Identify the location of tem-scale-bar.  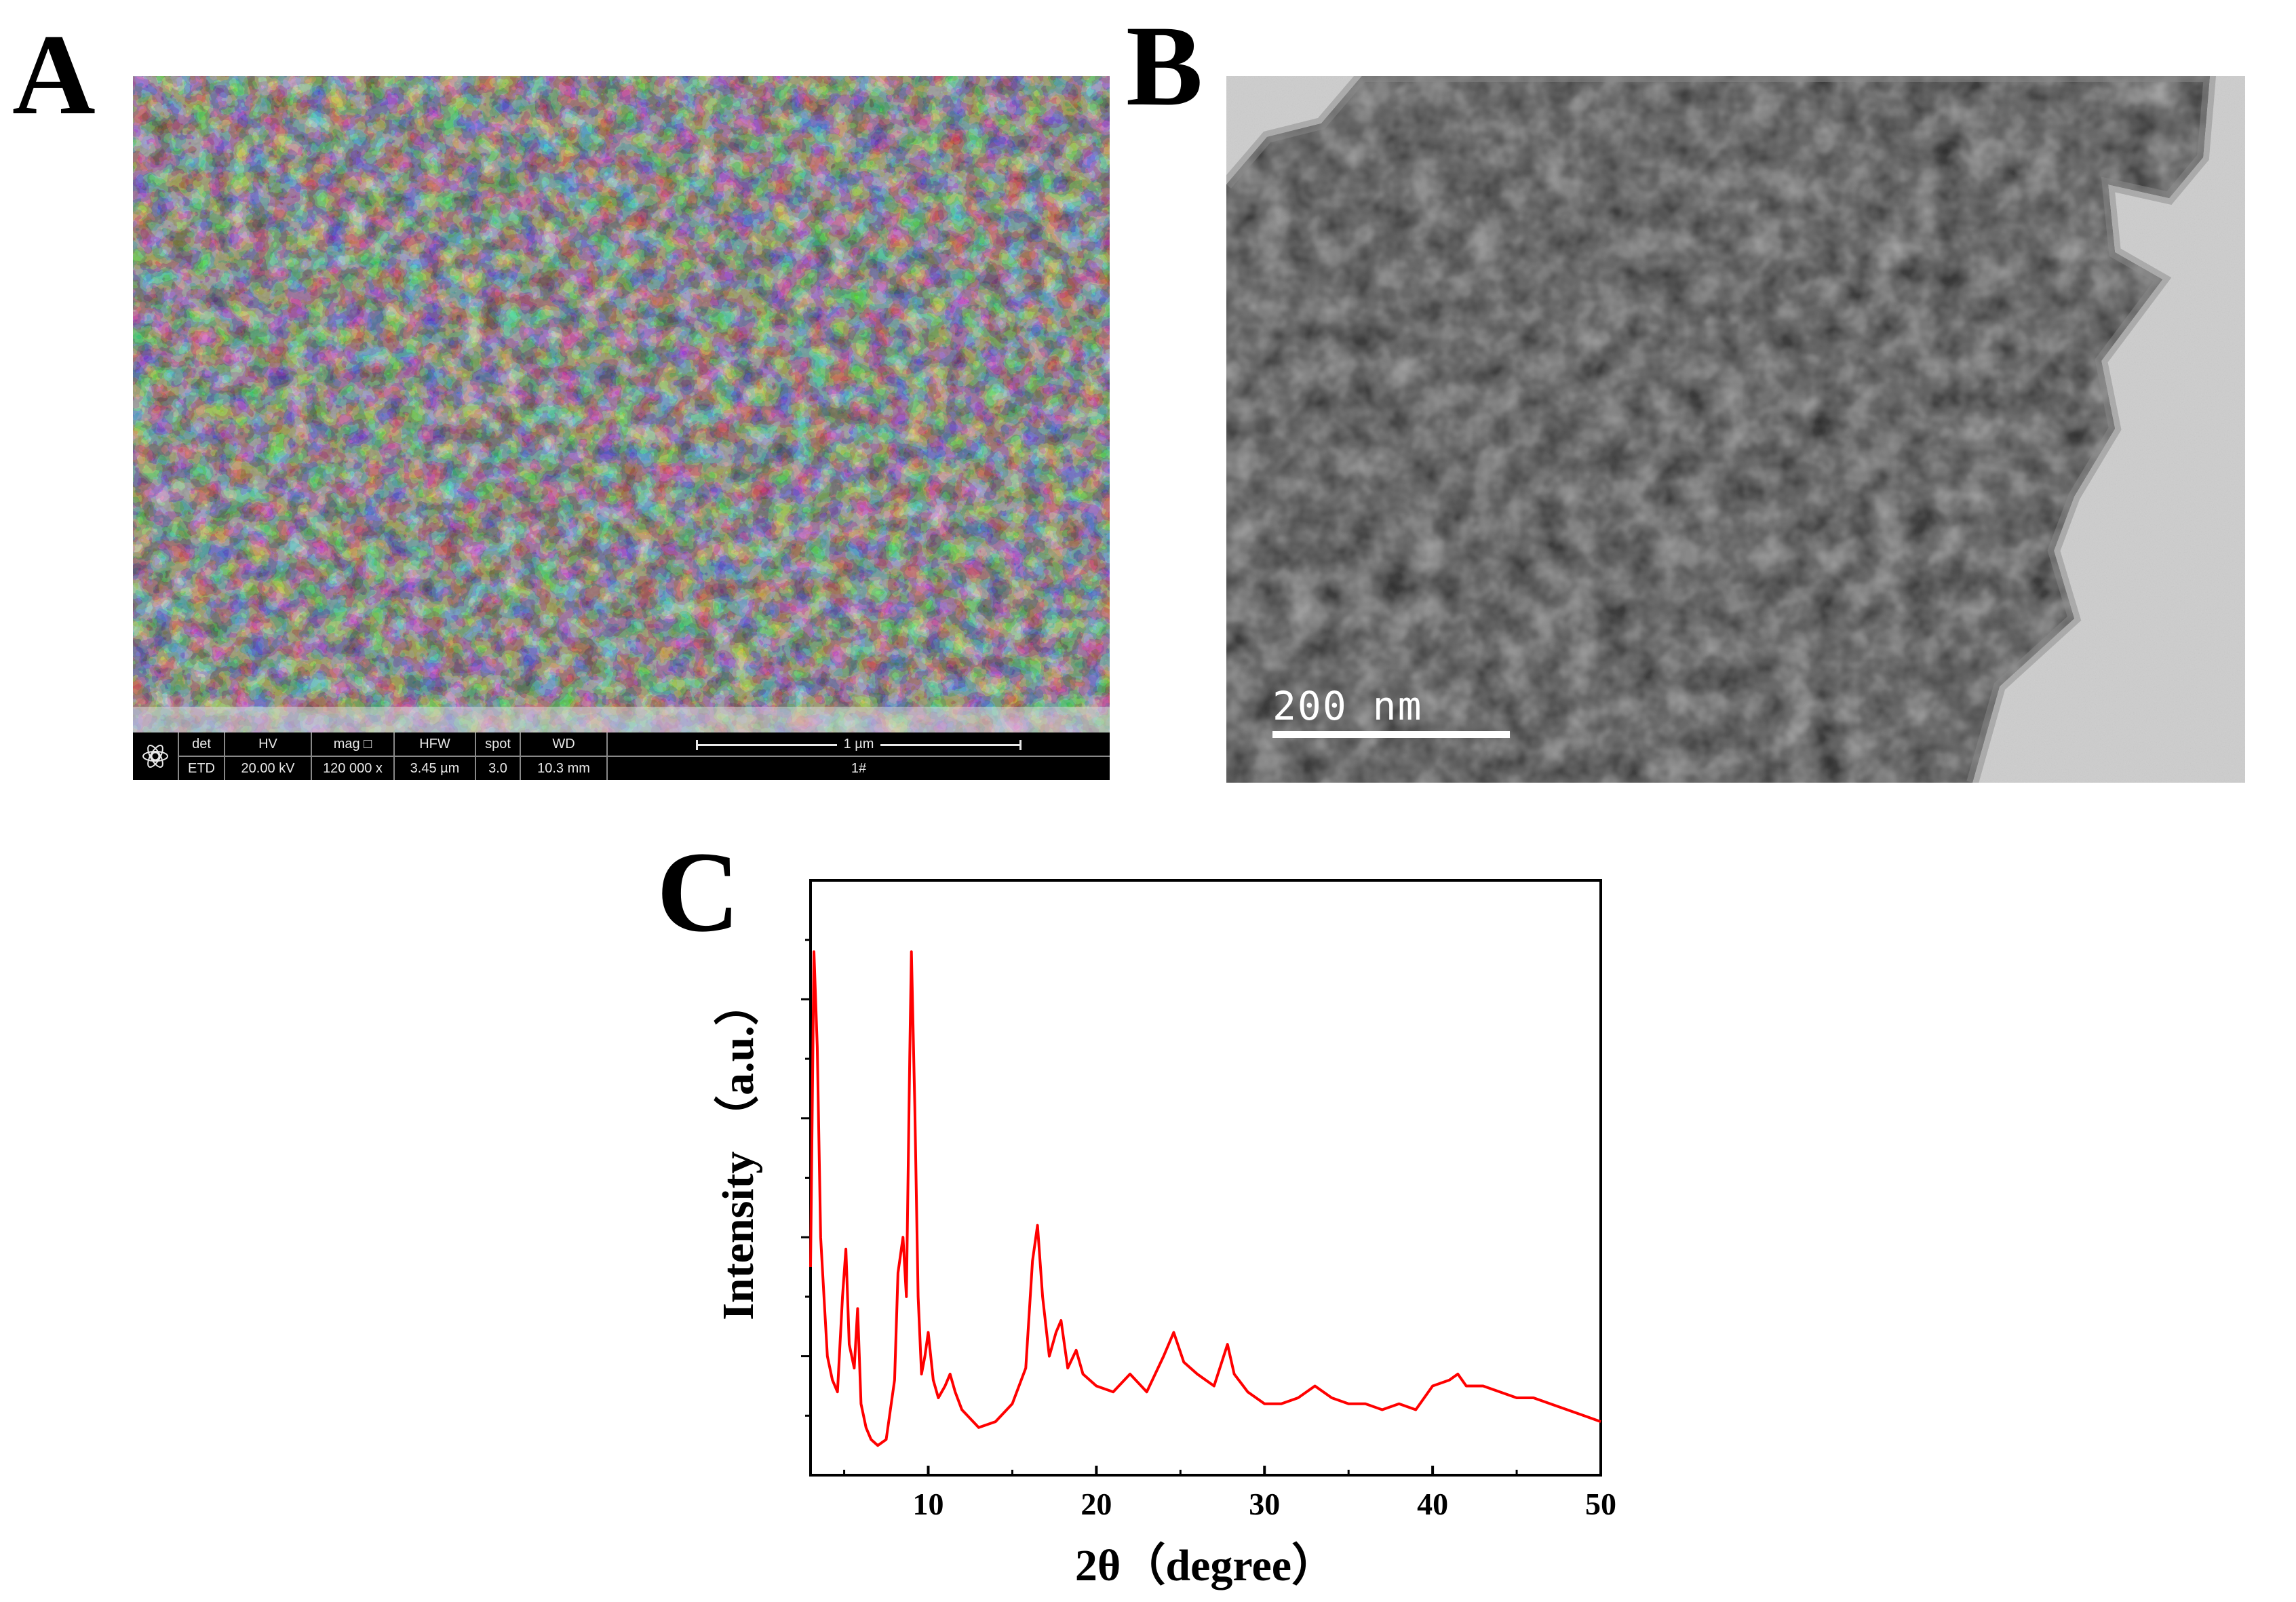
(1391, 734).